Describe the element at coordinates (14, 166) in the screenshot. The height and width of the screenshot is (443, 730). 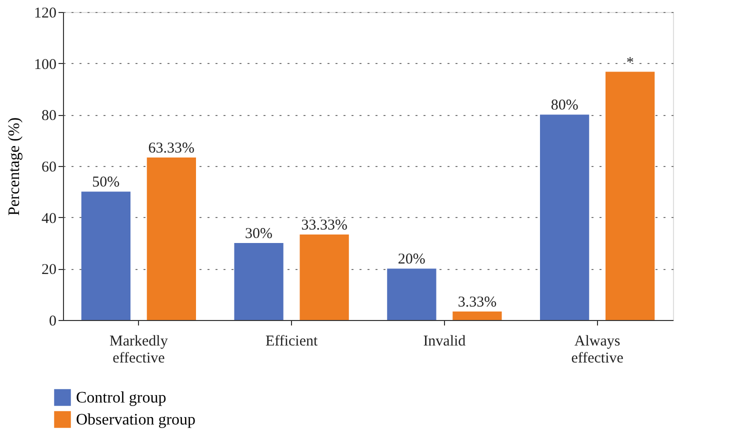
I see `y-axis-title: Percentage (%)` at that location.